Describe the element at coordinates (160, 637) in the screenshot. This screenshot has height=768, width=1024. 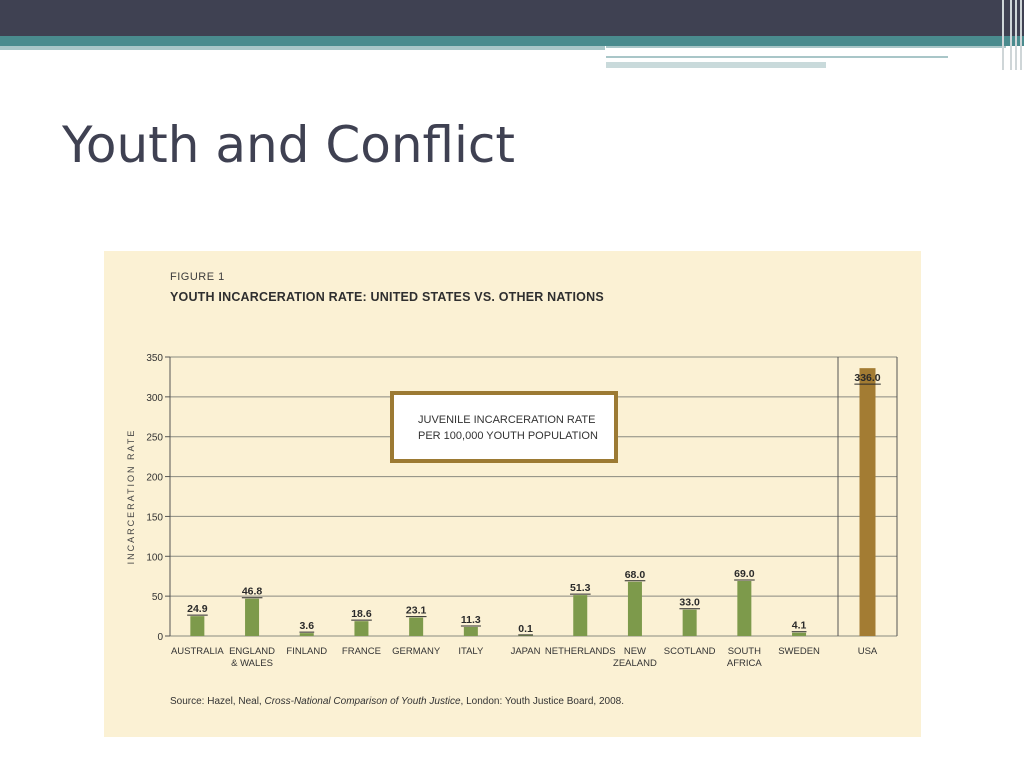
I see `y-tick-label: 0` at that location.